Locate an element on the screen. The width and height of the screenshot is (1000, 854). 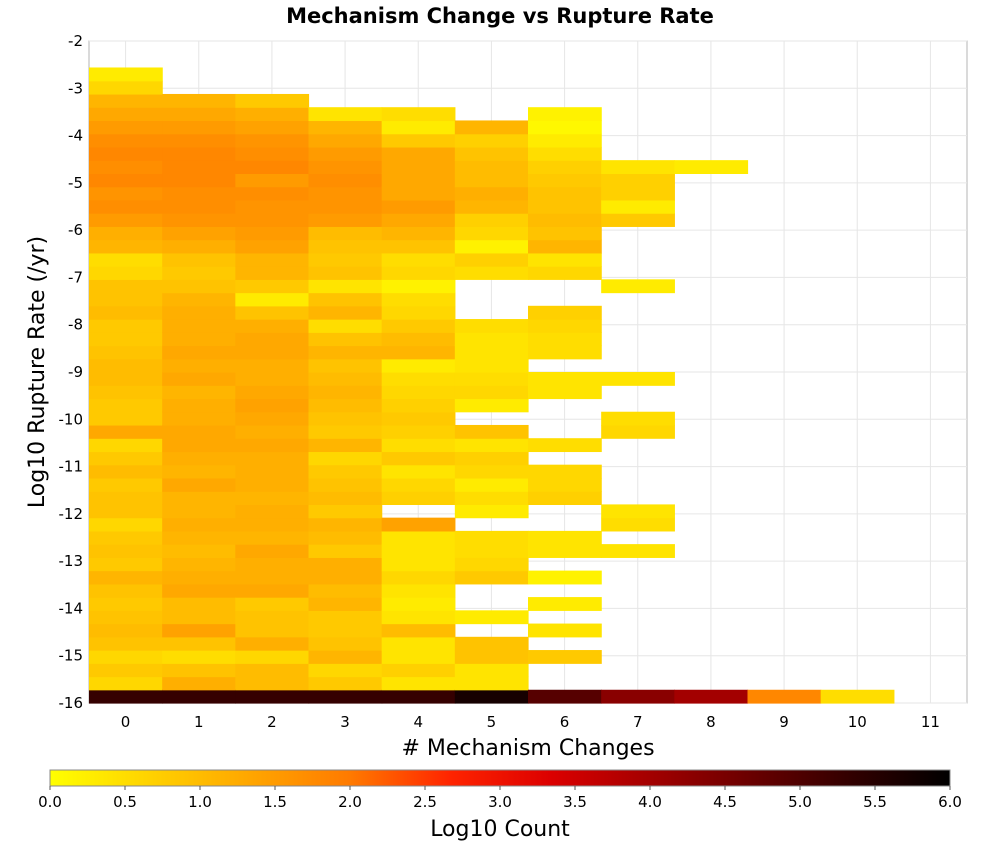
x-tick-label: 4 is located at coordinates (418, 722).